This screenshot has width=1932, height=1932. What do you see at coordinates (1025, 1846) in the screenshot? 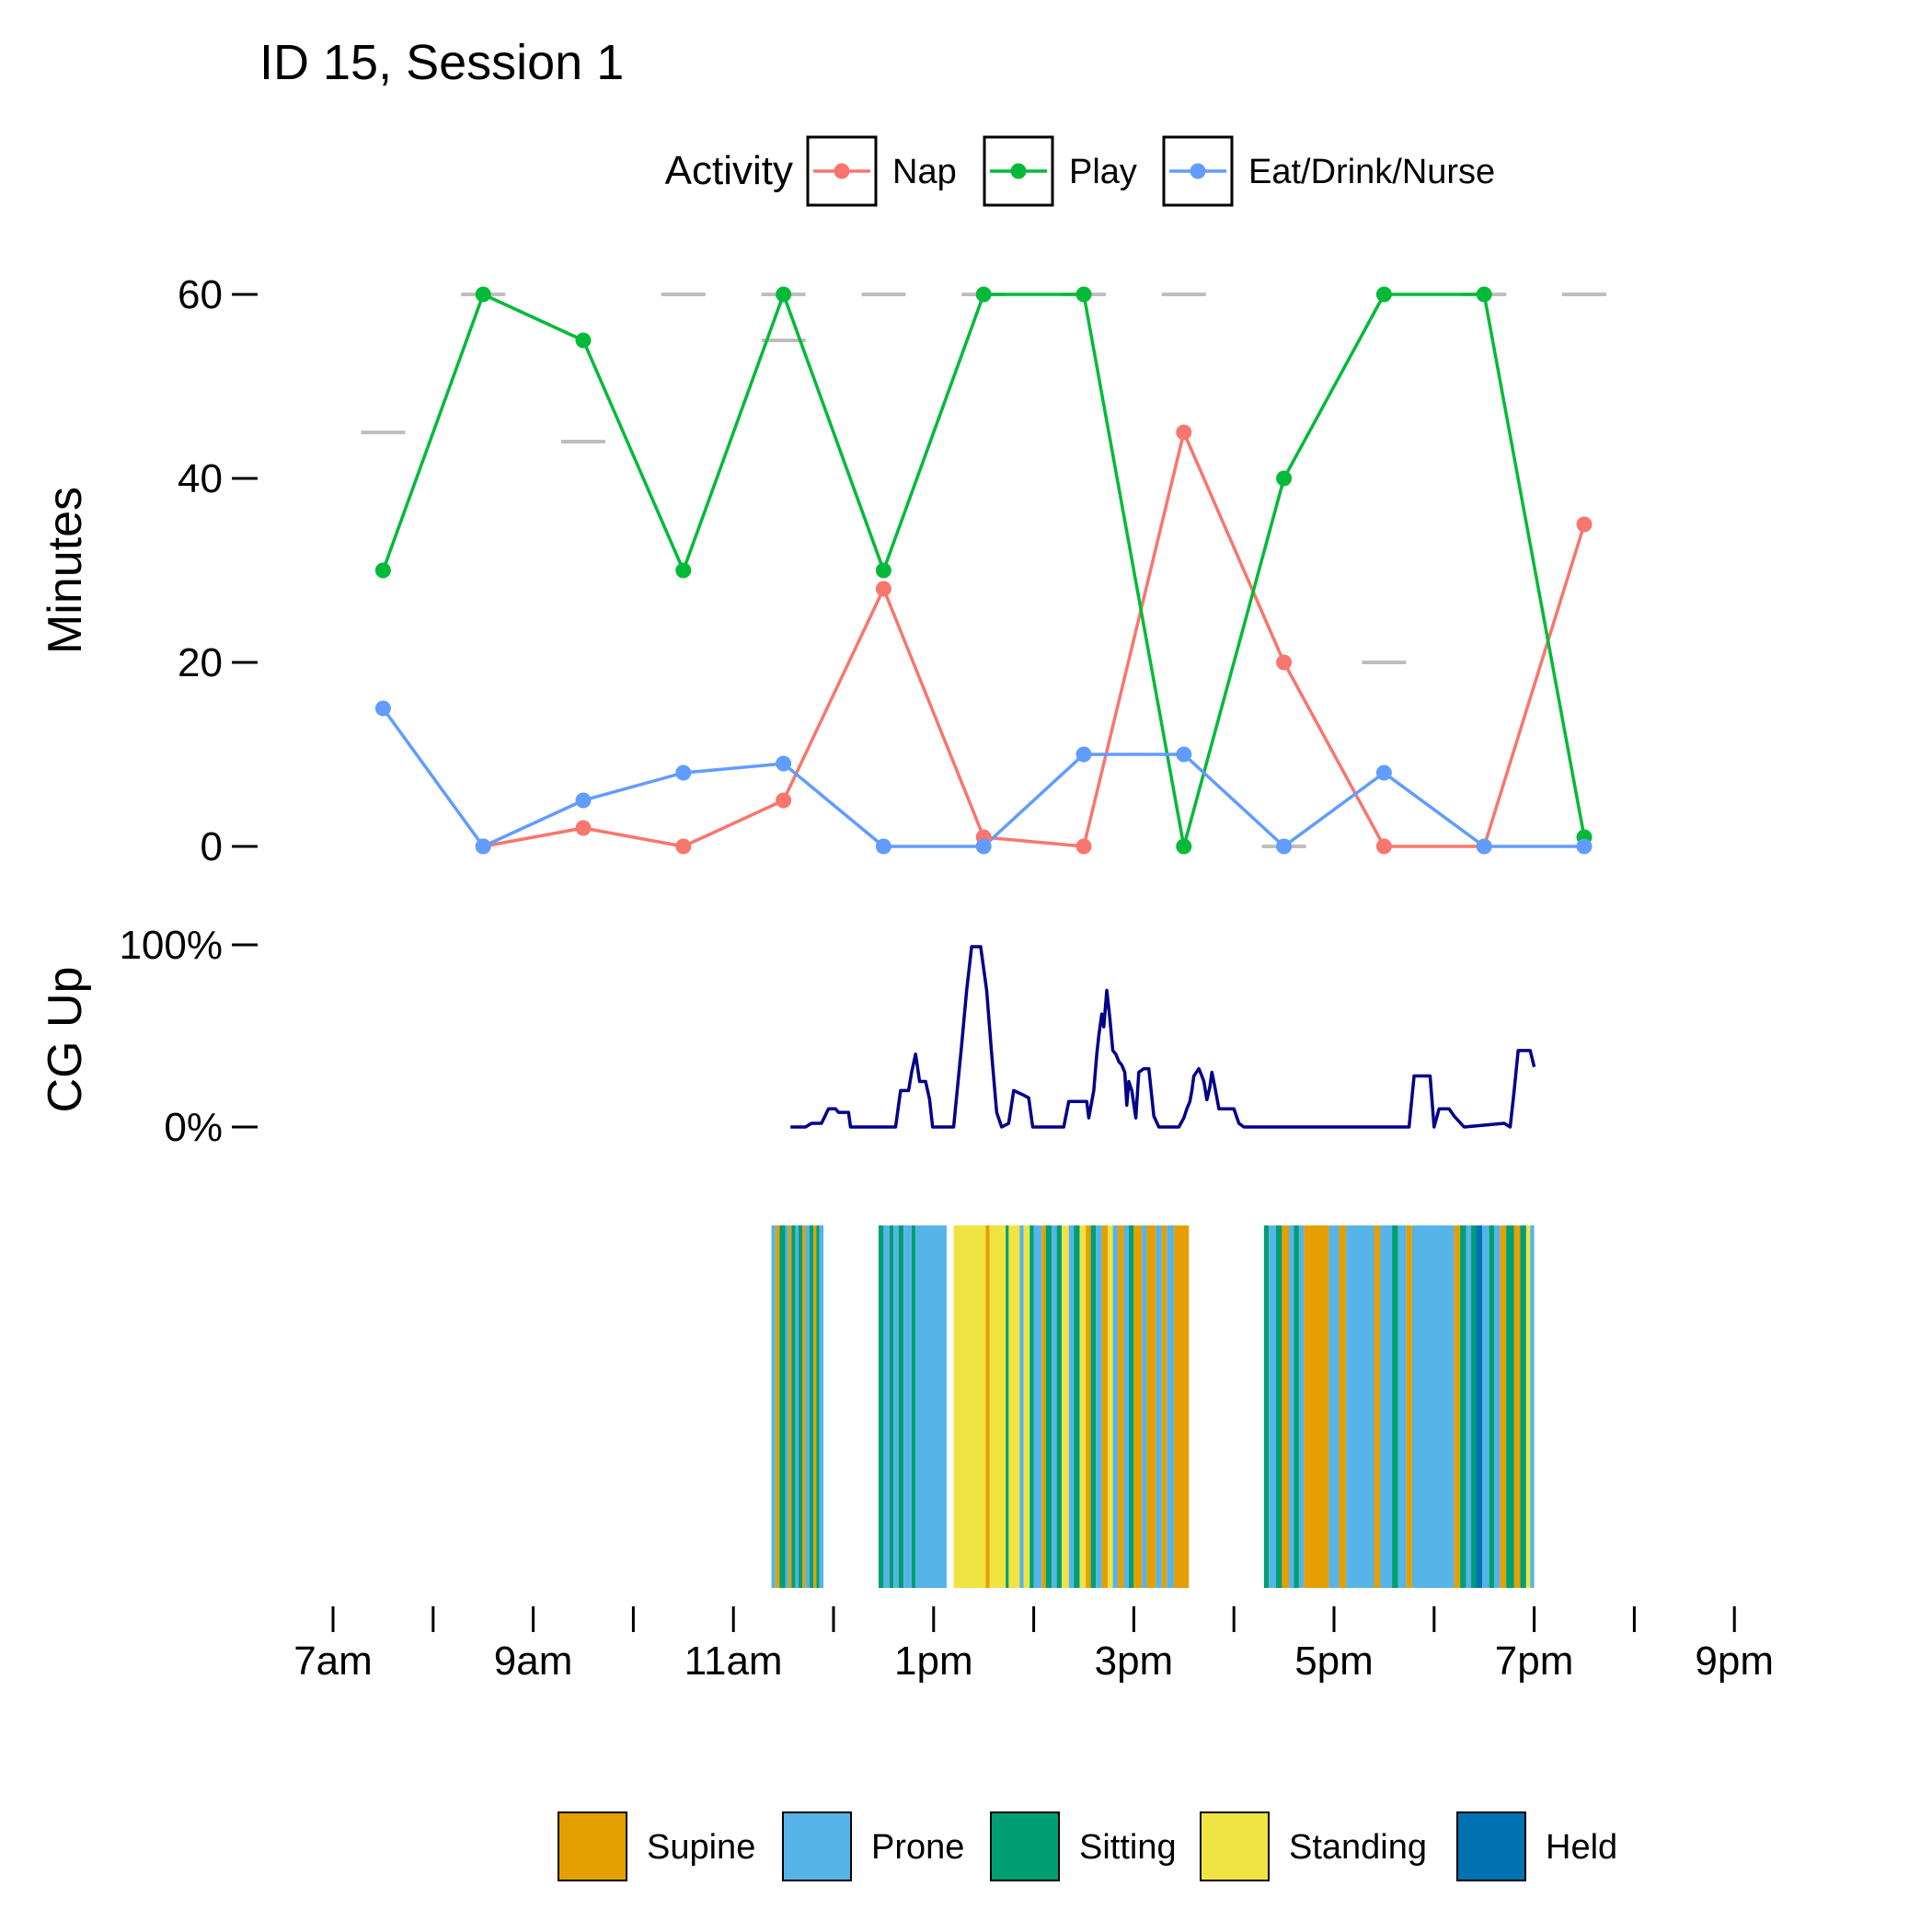
I see `posture-legend-key-sitting` at bounding box center [1025, 1846].